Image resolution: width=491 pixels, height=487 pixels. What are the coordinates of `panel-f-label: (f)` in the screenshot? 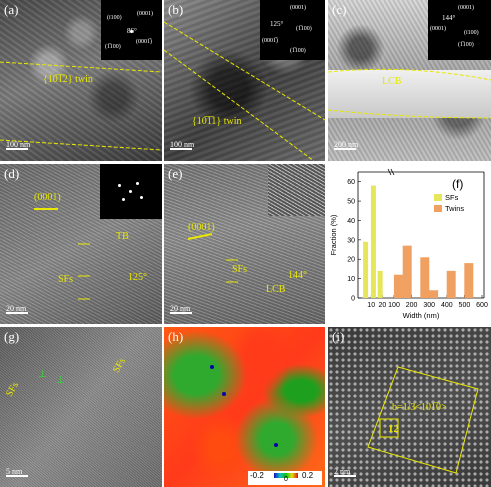 It's located at (457, 184).